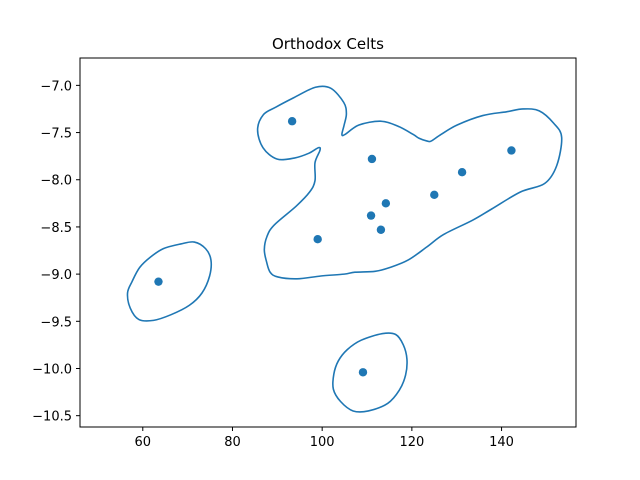 The height and width of the screenshot is (480, 640). Describe the element at coordinates (56, 86) in the screenshot. I see `y-tick-label: −7.0` at that location.